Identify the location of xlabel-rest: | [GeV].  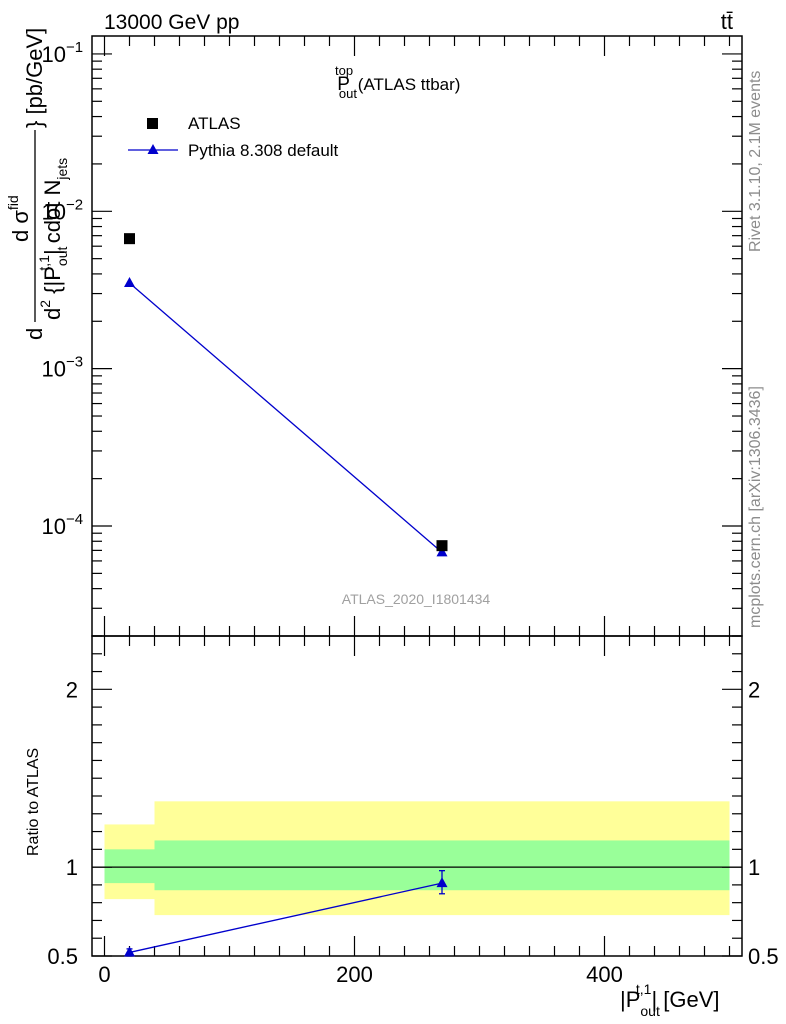
(685, 999).